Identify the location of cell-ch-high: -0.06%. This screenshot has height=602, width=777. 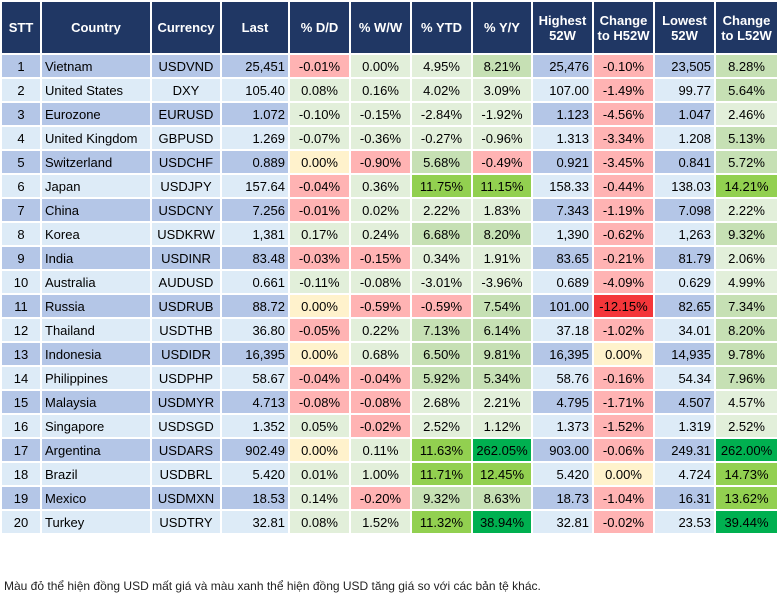
(623, 450).